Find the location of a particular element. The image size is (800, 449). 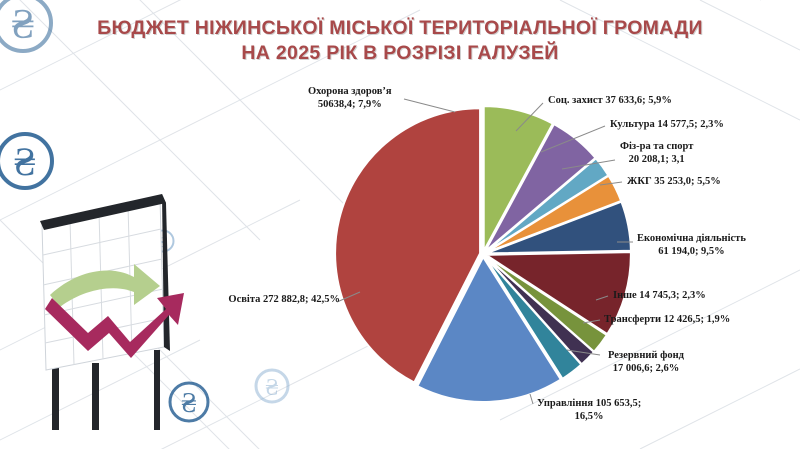

slice-label-line-1: Економічна діяльність is located at coordinates (691, 238).